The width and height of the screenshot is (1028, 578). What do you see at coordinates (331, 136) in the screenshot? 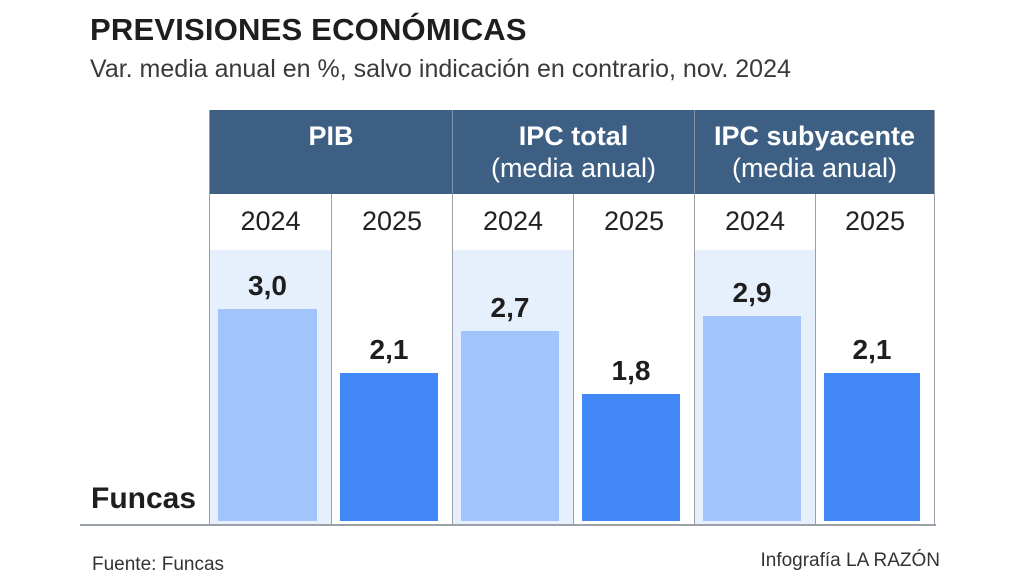
I see `header-pib-title: PIB` at bounding box center [331, 136].